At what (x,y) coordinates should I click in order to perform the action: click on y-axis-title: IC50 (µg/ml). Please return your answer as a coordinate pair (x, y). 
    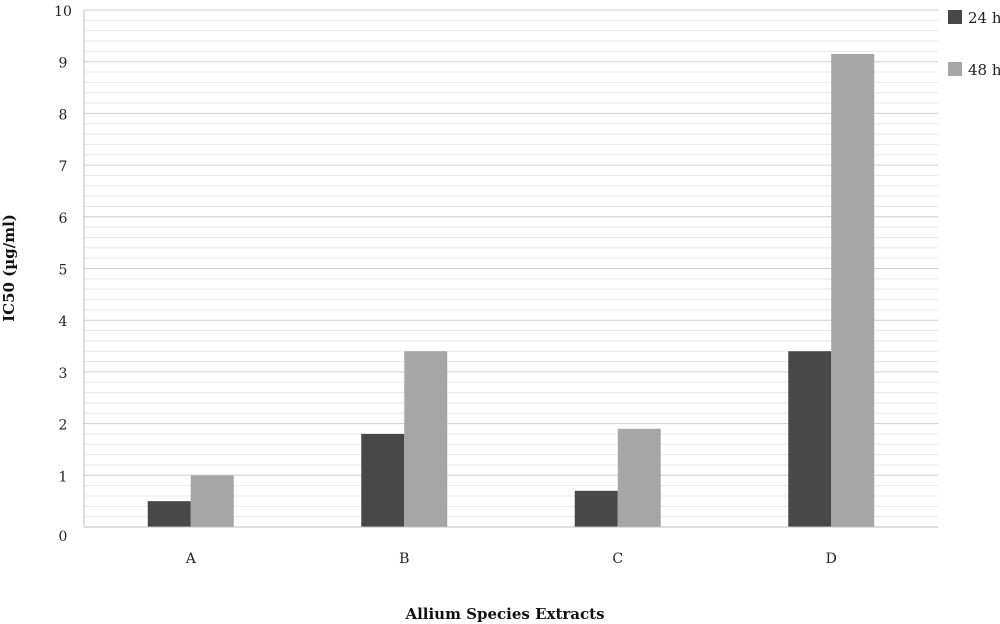
    Looking at the image, I should click on (9, 268).